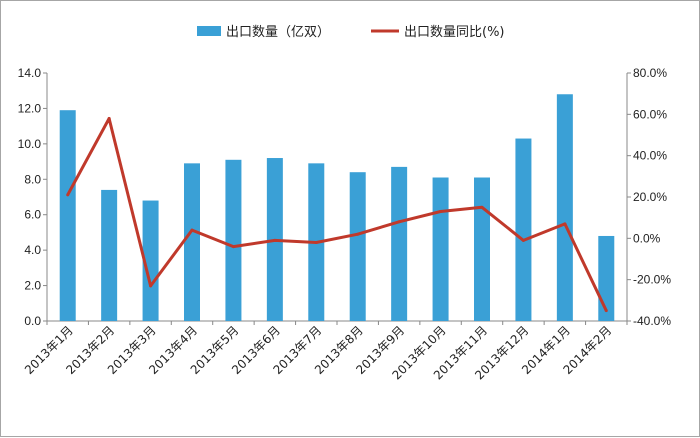  What do you see at coordinates (30, 73) in the screenshot?
I see `y-left-tick-label: 14.0` at bounding box center [30, 73].